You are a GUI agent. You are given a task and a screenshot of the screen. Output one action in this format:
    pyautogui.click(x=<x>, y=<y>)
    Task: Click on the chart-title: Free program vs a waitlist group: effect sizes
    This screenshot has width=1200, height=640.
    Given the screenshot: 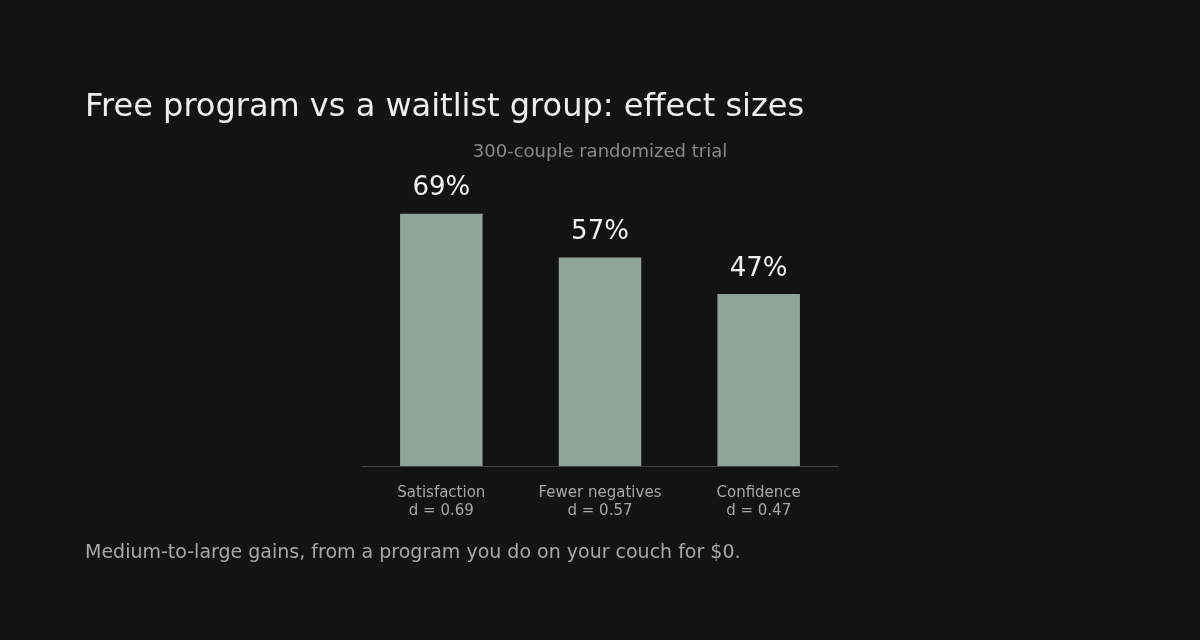 What is the action you would take?
    pyautogui.click(x=445, y=105)
    